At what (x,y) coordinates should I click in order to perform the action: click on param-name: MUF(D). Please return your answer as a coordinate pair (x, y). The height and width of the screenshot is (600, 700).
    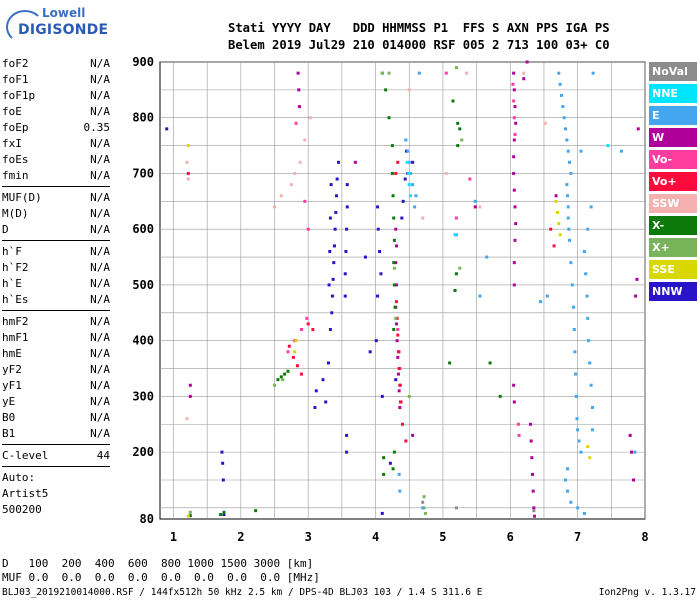
    Looking at the image, I should click on (22, 197).